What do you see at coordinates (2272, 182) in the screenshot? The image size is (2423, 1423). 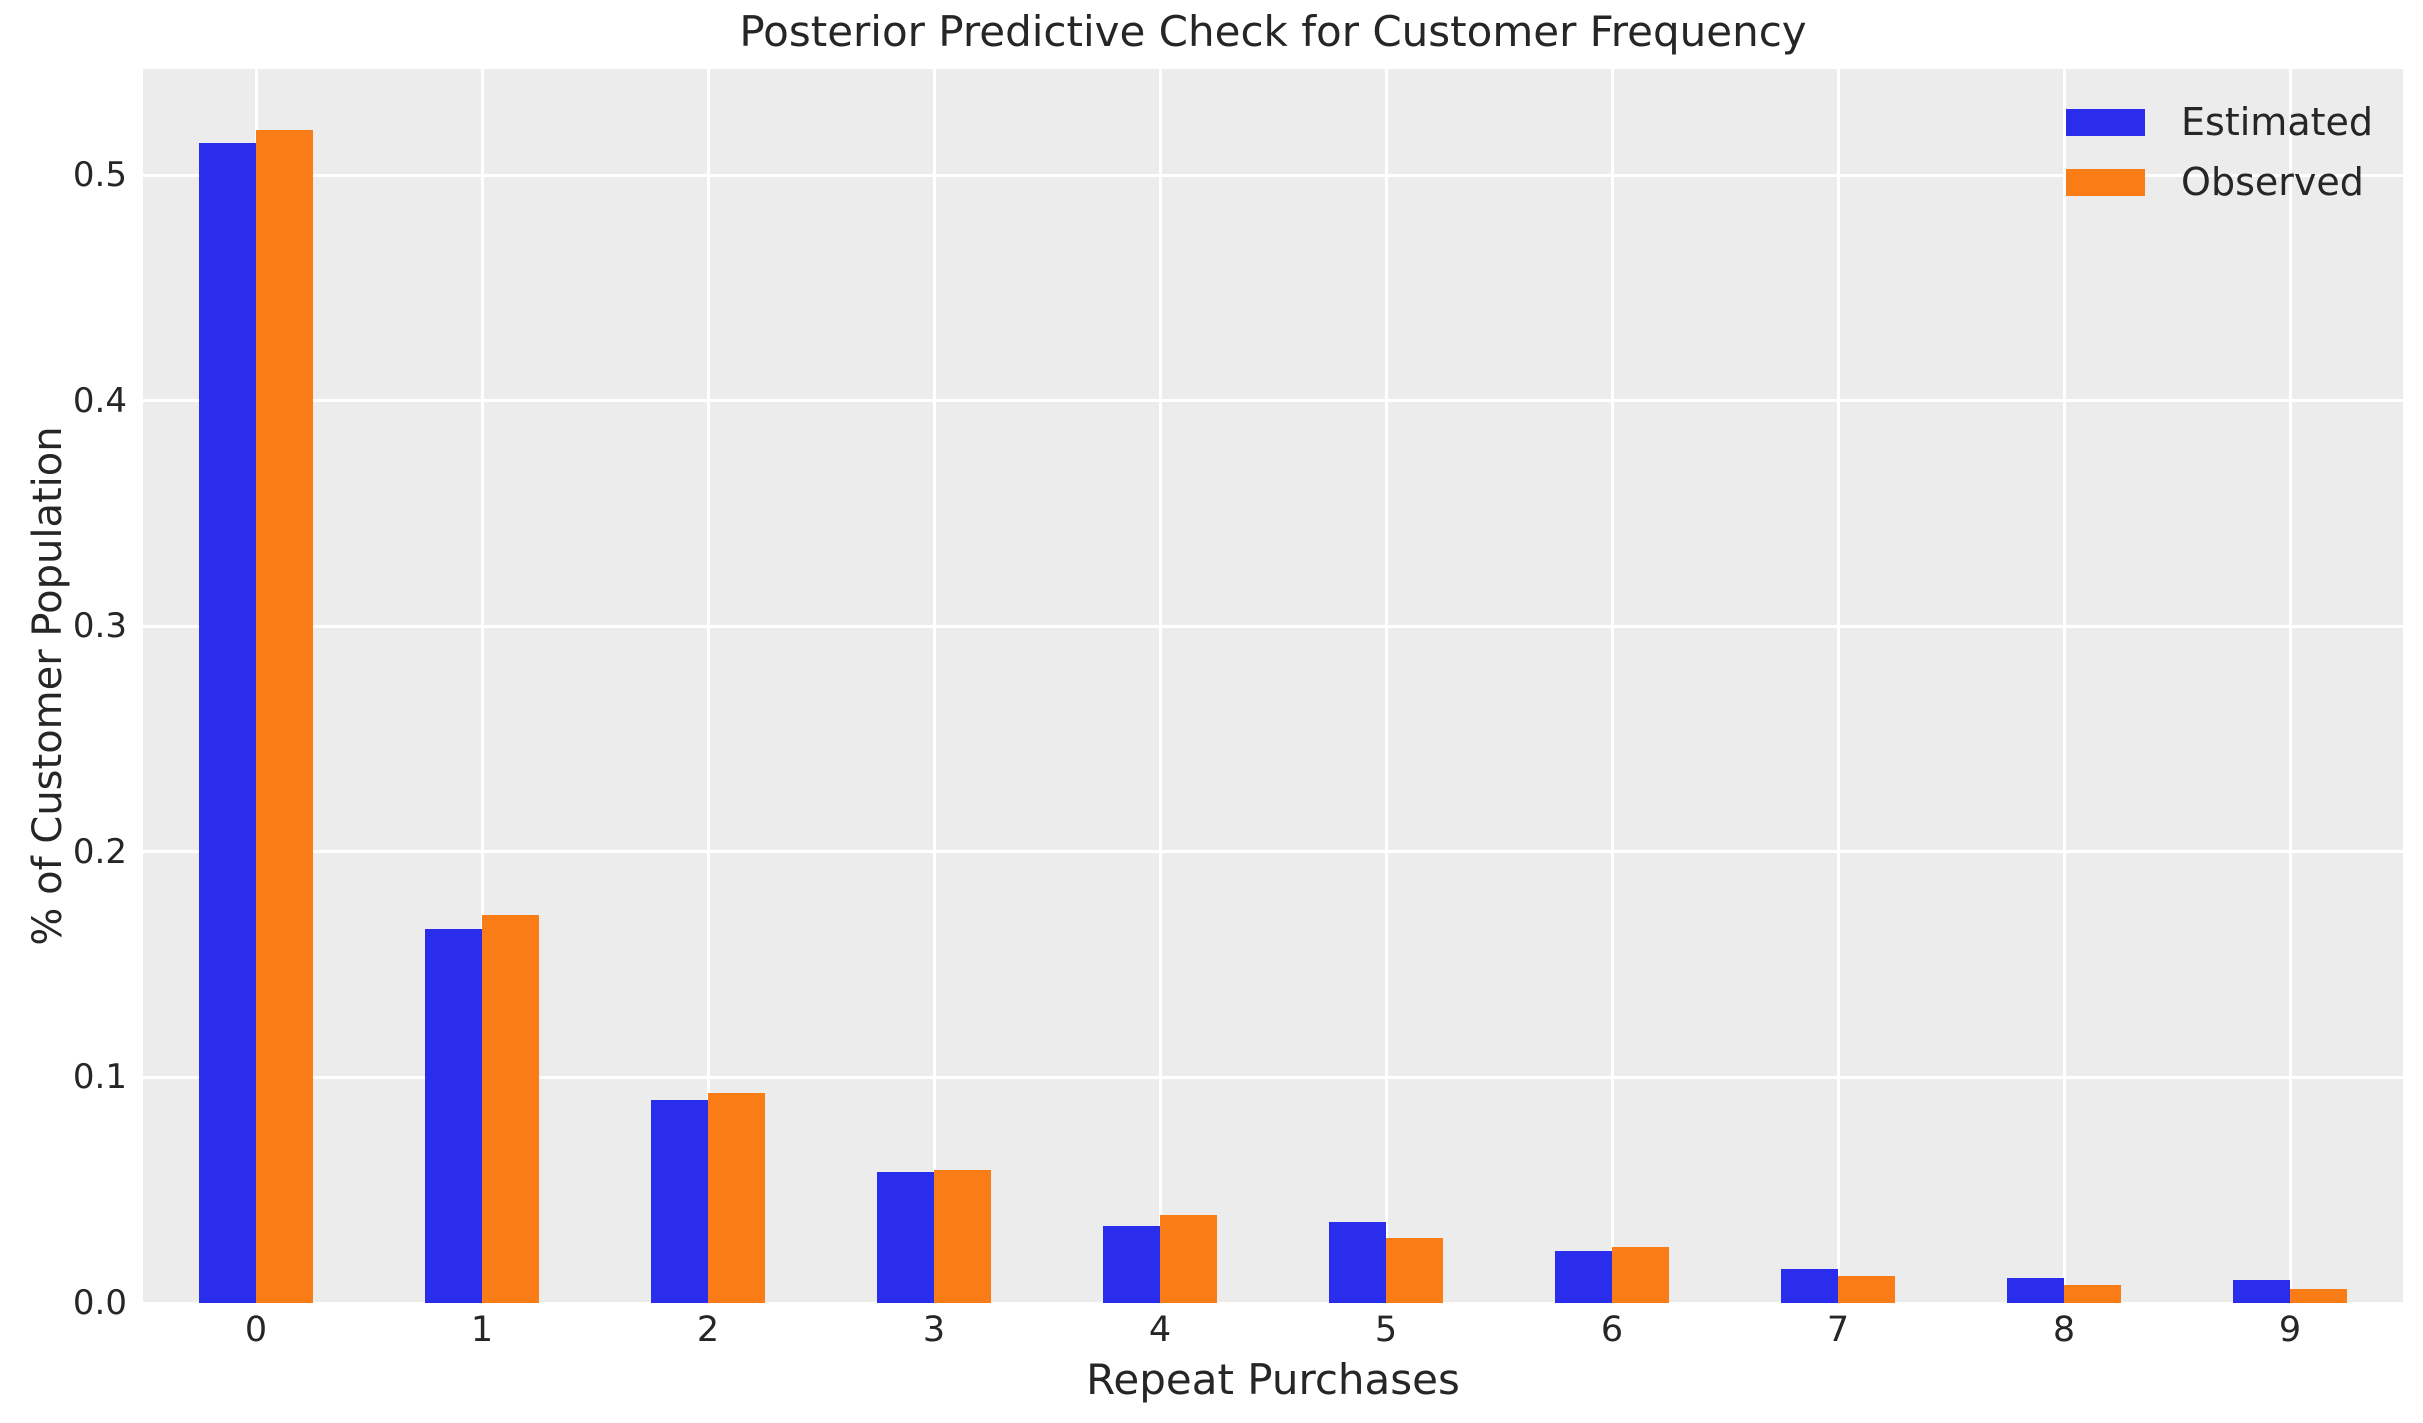 I see `legend-label-observed: Observed` at bounding box center [2272, 182].